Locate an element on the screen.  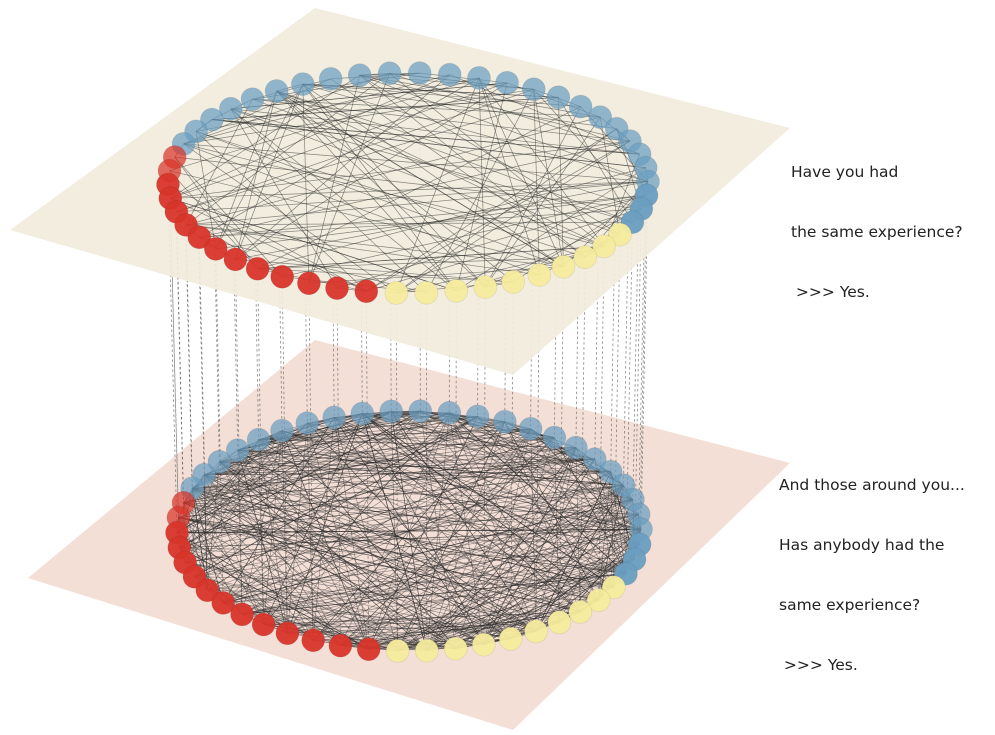
caption-line: same experience? is located at coordinates (850, 605).